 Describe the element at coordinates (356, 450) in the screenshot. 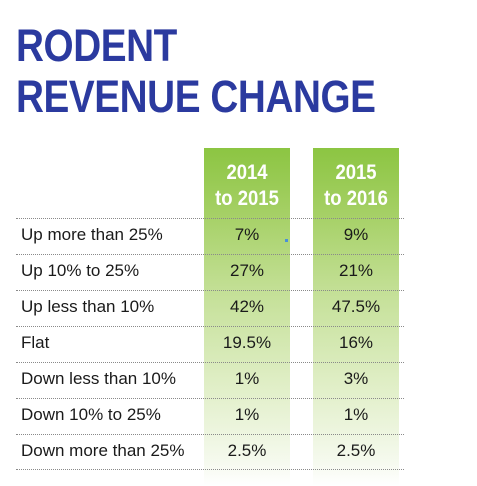

I see `cell-2015-2016: 2.5%` at that location.